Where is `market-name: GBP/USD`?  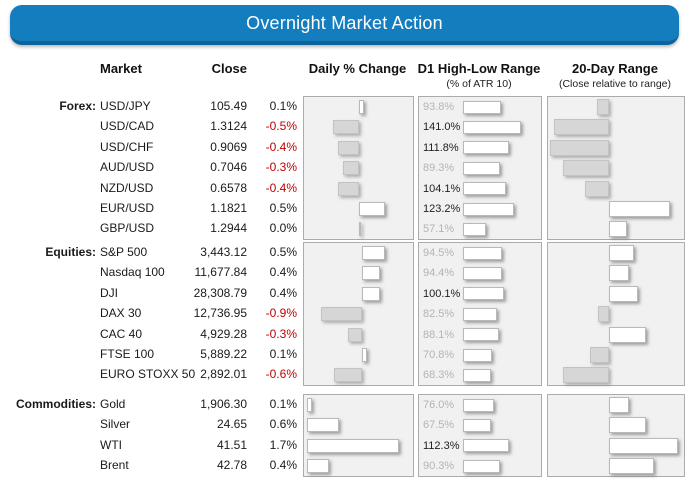
market-name: GBP/USD is located at coordinates (127, 228).